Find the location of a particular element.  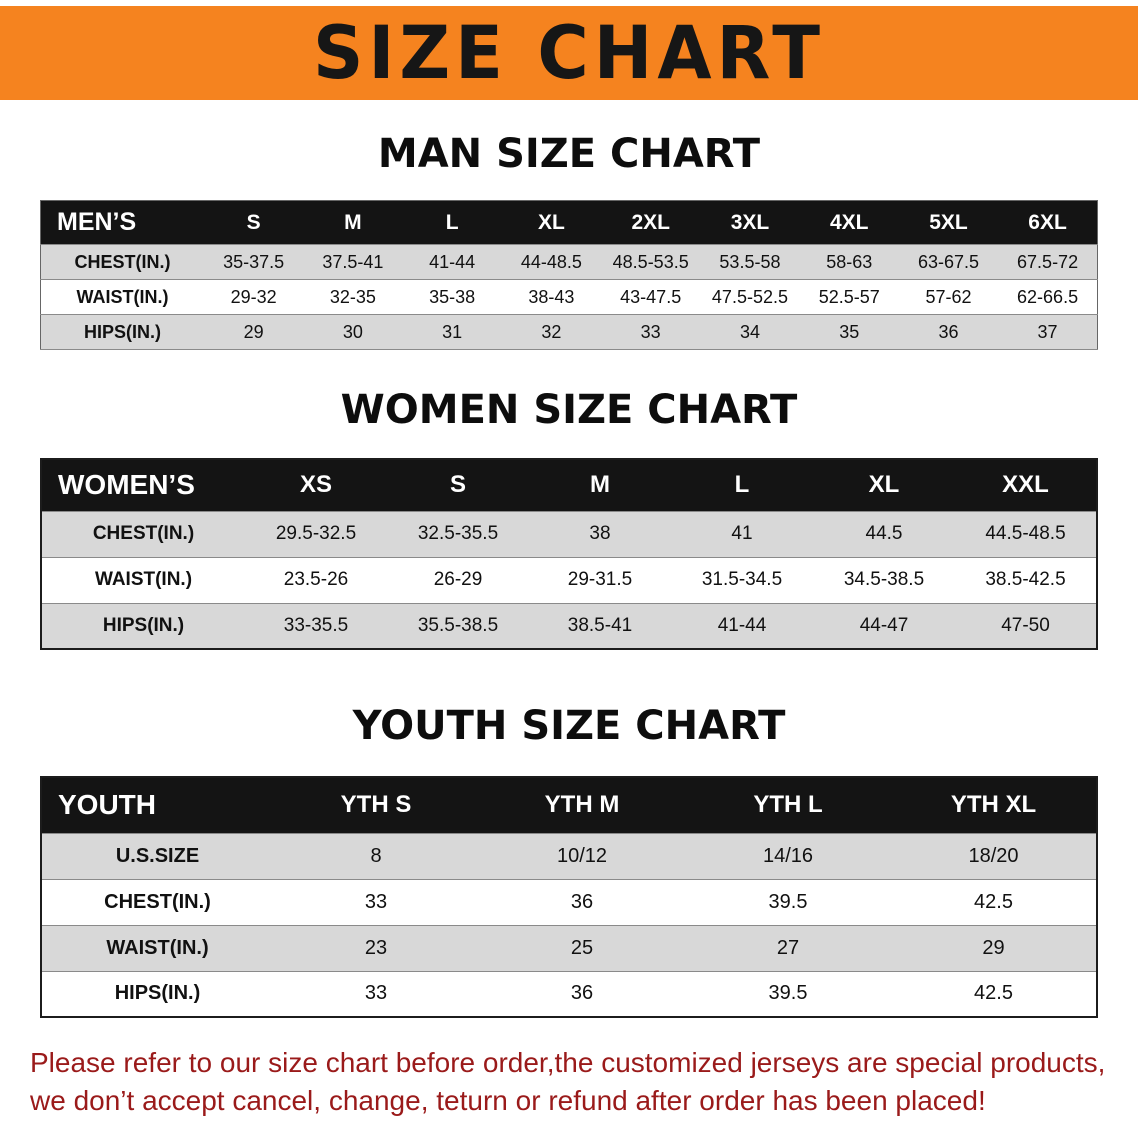

size-value-cell: 63-67.5 is located at coordinates (948, 261).